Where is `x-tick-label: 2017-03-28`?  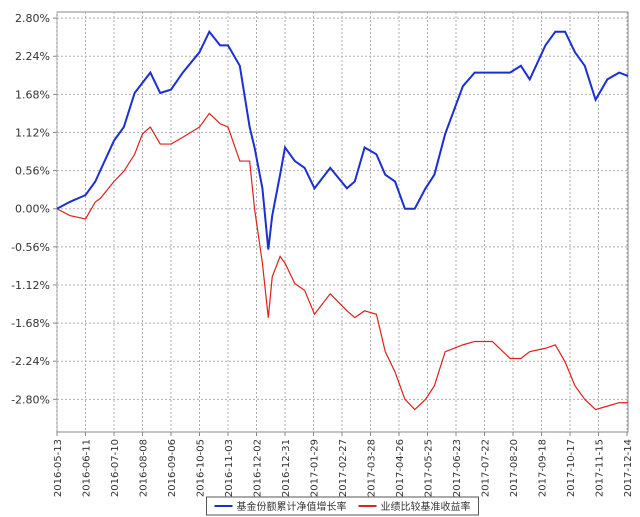 x-tick-label: 2017-03-28 is located at coordinates (372, 468).